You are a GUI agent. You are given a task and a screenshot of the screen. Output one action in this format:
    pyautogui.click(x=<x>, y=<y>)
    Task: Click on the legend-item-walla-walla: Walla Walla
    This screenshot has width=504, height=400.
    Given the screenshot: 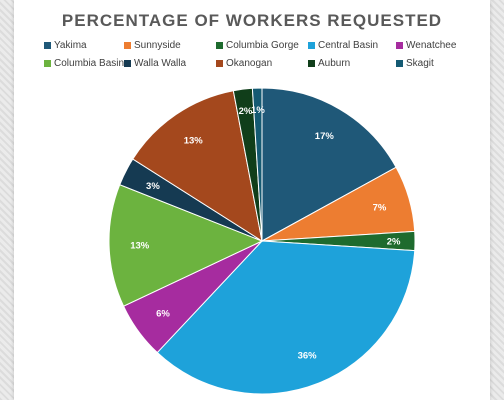 What is the action you would take?
    pyautogui.click(x=170, y=63)
    